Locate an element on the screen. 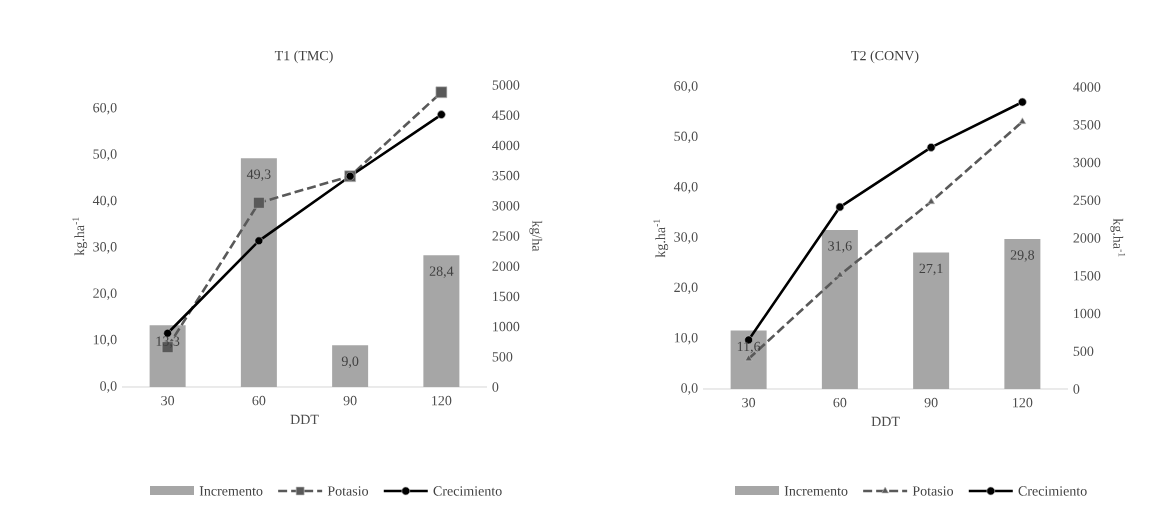  data-label: 11,6 is located at coordinates (749, 347).